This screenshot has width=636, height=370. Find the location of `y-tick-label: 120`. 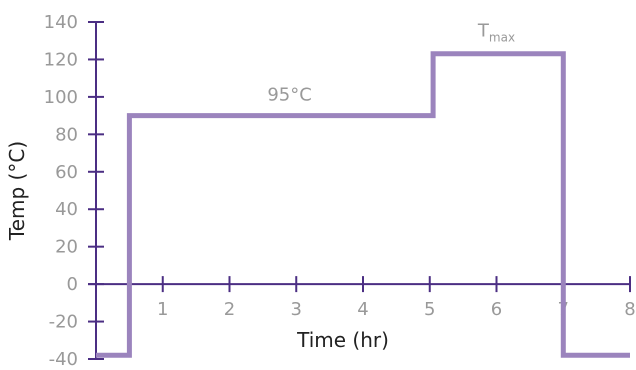

y-tick-label: 120 is located at coordinates (61, 59).